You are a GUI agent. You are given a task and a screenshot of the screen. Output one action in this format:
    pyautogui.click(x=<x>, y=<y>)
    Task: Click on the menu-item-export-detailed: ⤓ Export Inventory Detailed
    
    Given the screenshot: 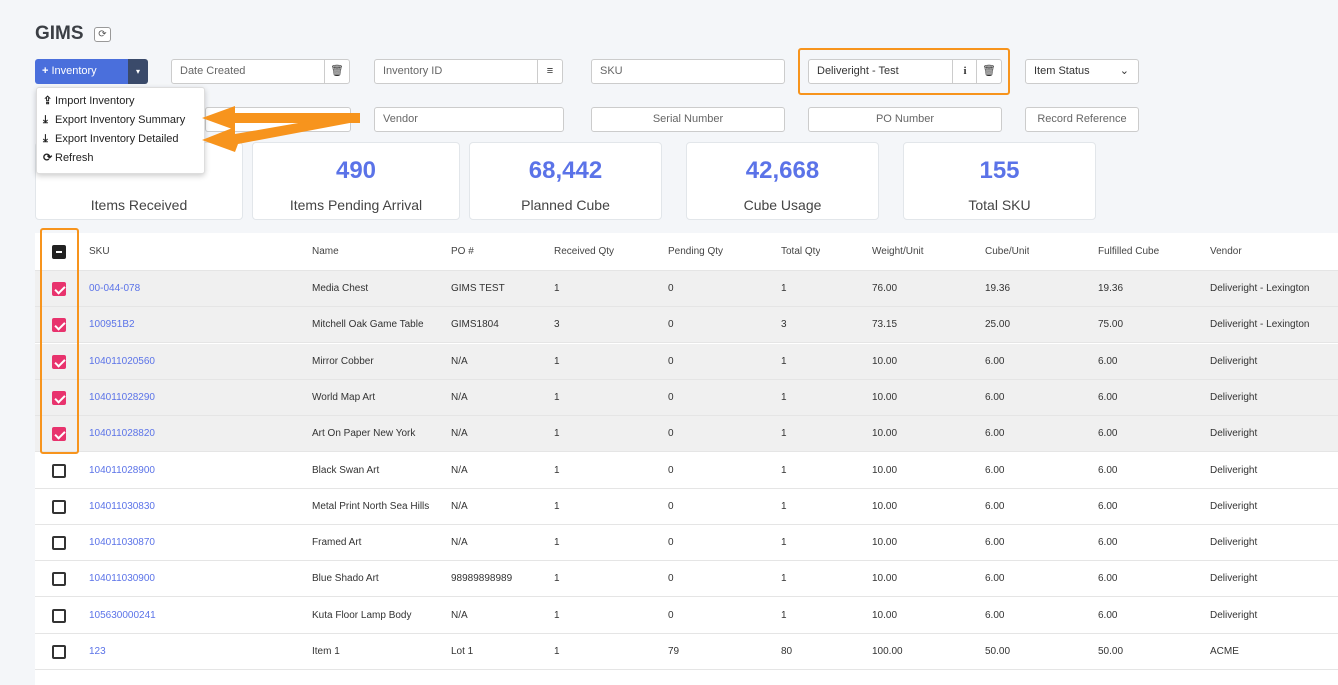 What is the action you would take?
    pyautogui.click(x=120, y=139)
    